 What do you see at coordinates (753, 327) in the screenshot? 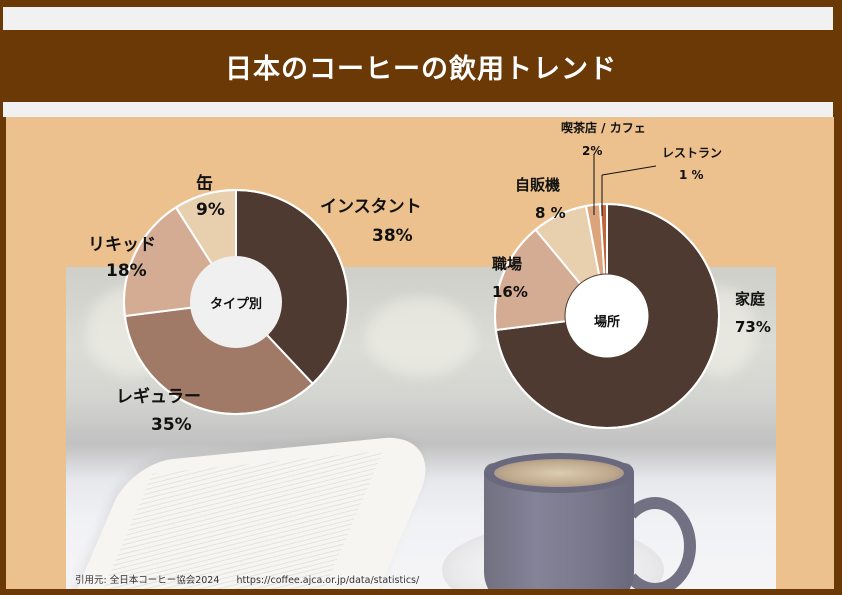
I see `value-home: 73%` at bounding box center [753, 327].